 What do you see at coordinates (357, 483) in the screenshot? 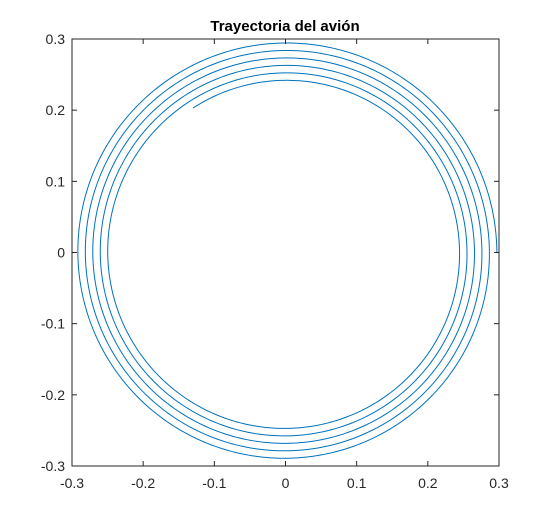
I see `x-tick-label: 0.1` at bounding box center [357, 483].